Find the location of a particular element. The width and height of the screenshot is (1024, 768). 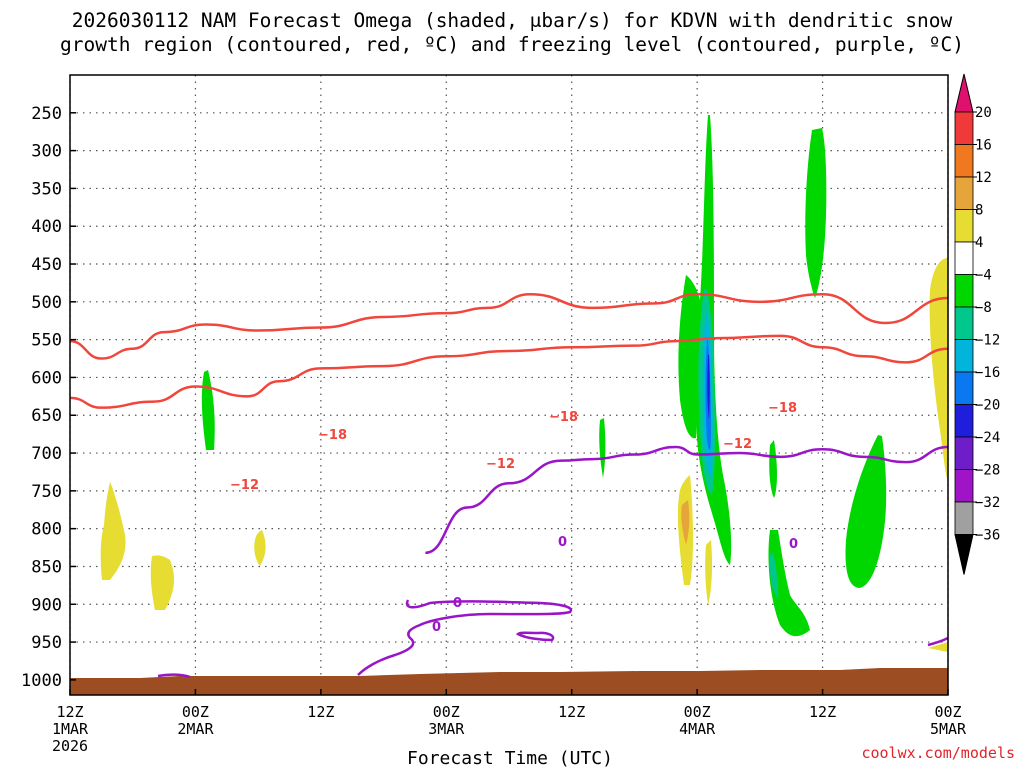

colorbar-label: −16 is located at coordinates (987, 373).